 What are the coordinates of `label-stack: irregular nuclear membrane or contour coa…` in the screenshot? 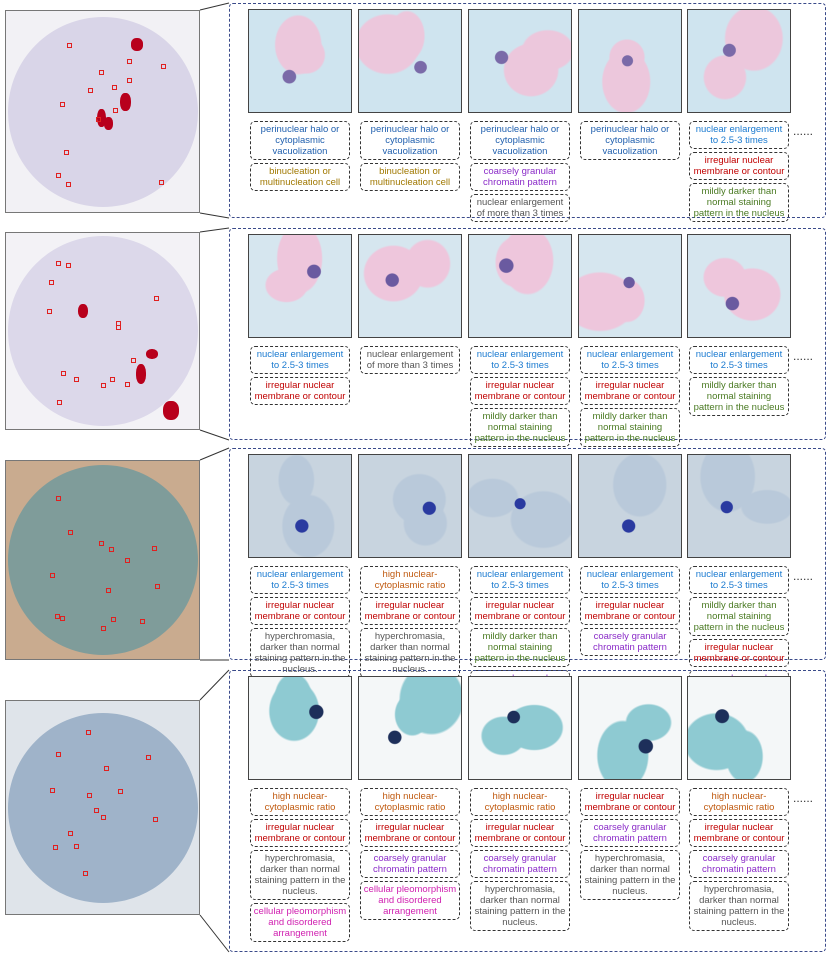 It's located at (630, 844).